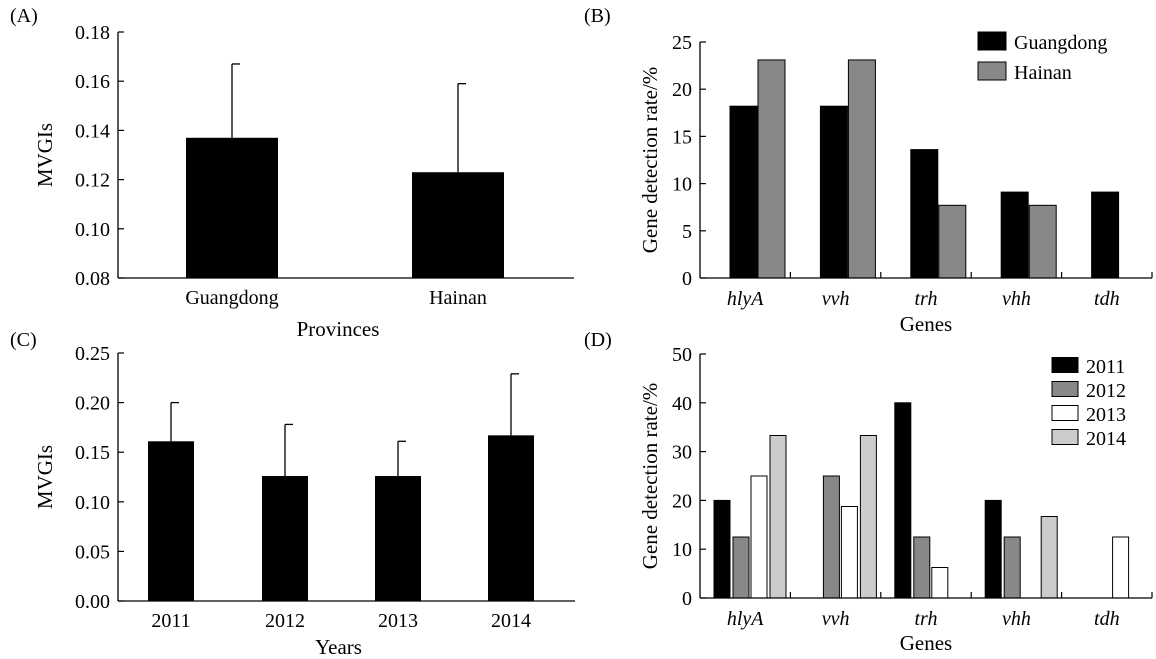 The height and width of the screenshot is (659, 1156). What do you see at coordinates (650, 160) in the screenshot?
I see `panel-b-ylabel: Gene detection rate/%` at bounding box center [650, 160].